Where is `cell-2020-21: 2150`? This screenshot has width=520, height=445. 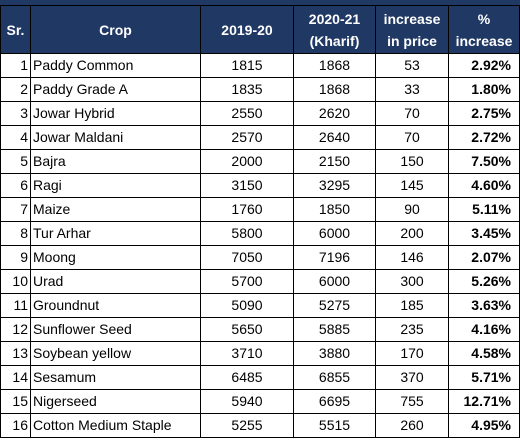
cell-2020-21: 2150 is located at coordinates (334, 161).